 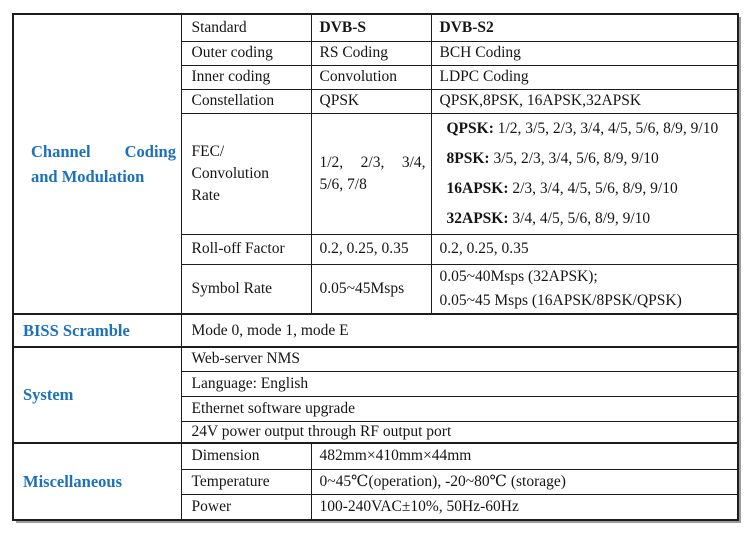 What do you see at coordinates (246, 101) in the screenshot?
I see `cell-constellation-property: Constellation` at bounding box center [246, 101].